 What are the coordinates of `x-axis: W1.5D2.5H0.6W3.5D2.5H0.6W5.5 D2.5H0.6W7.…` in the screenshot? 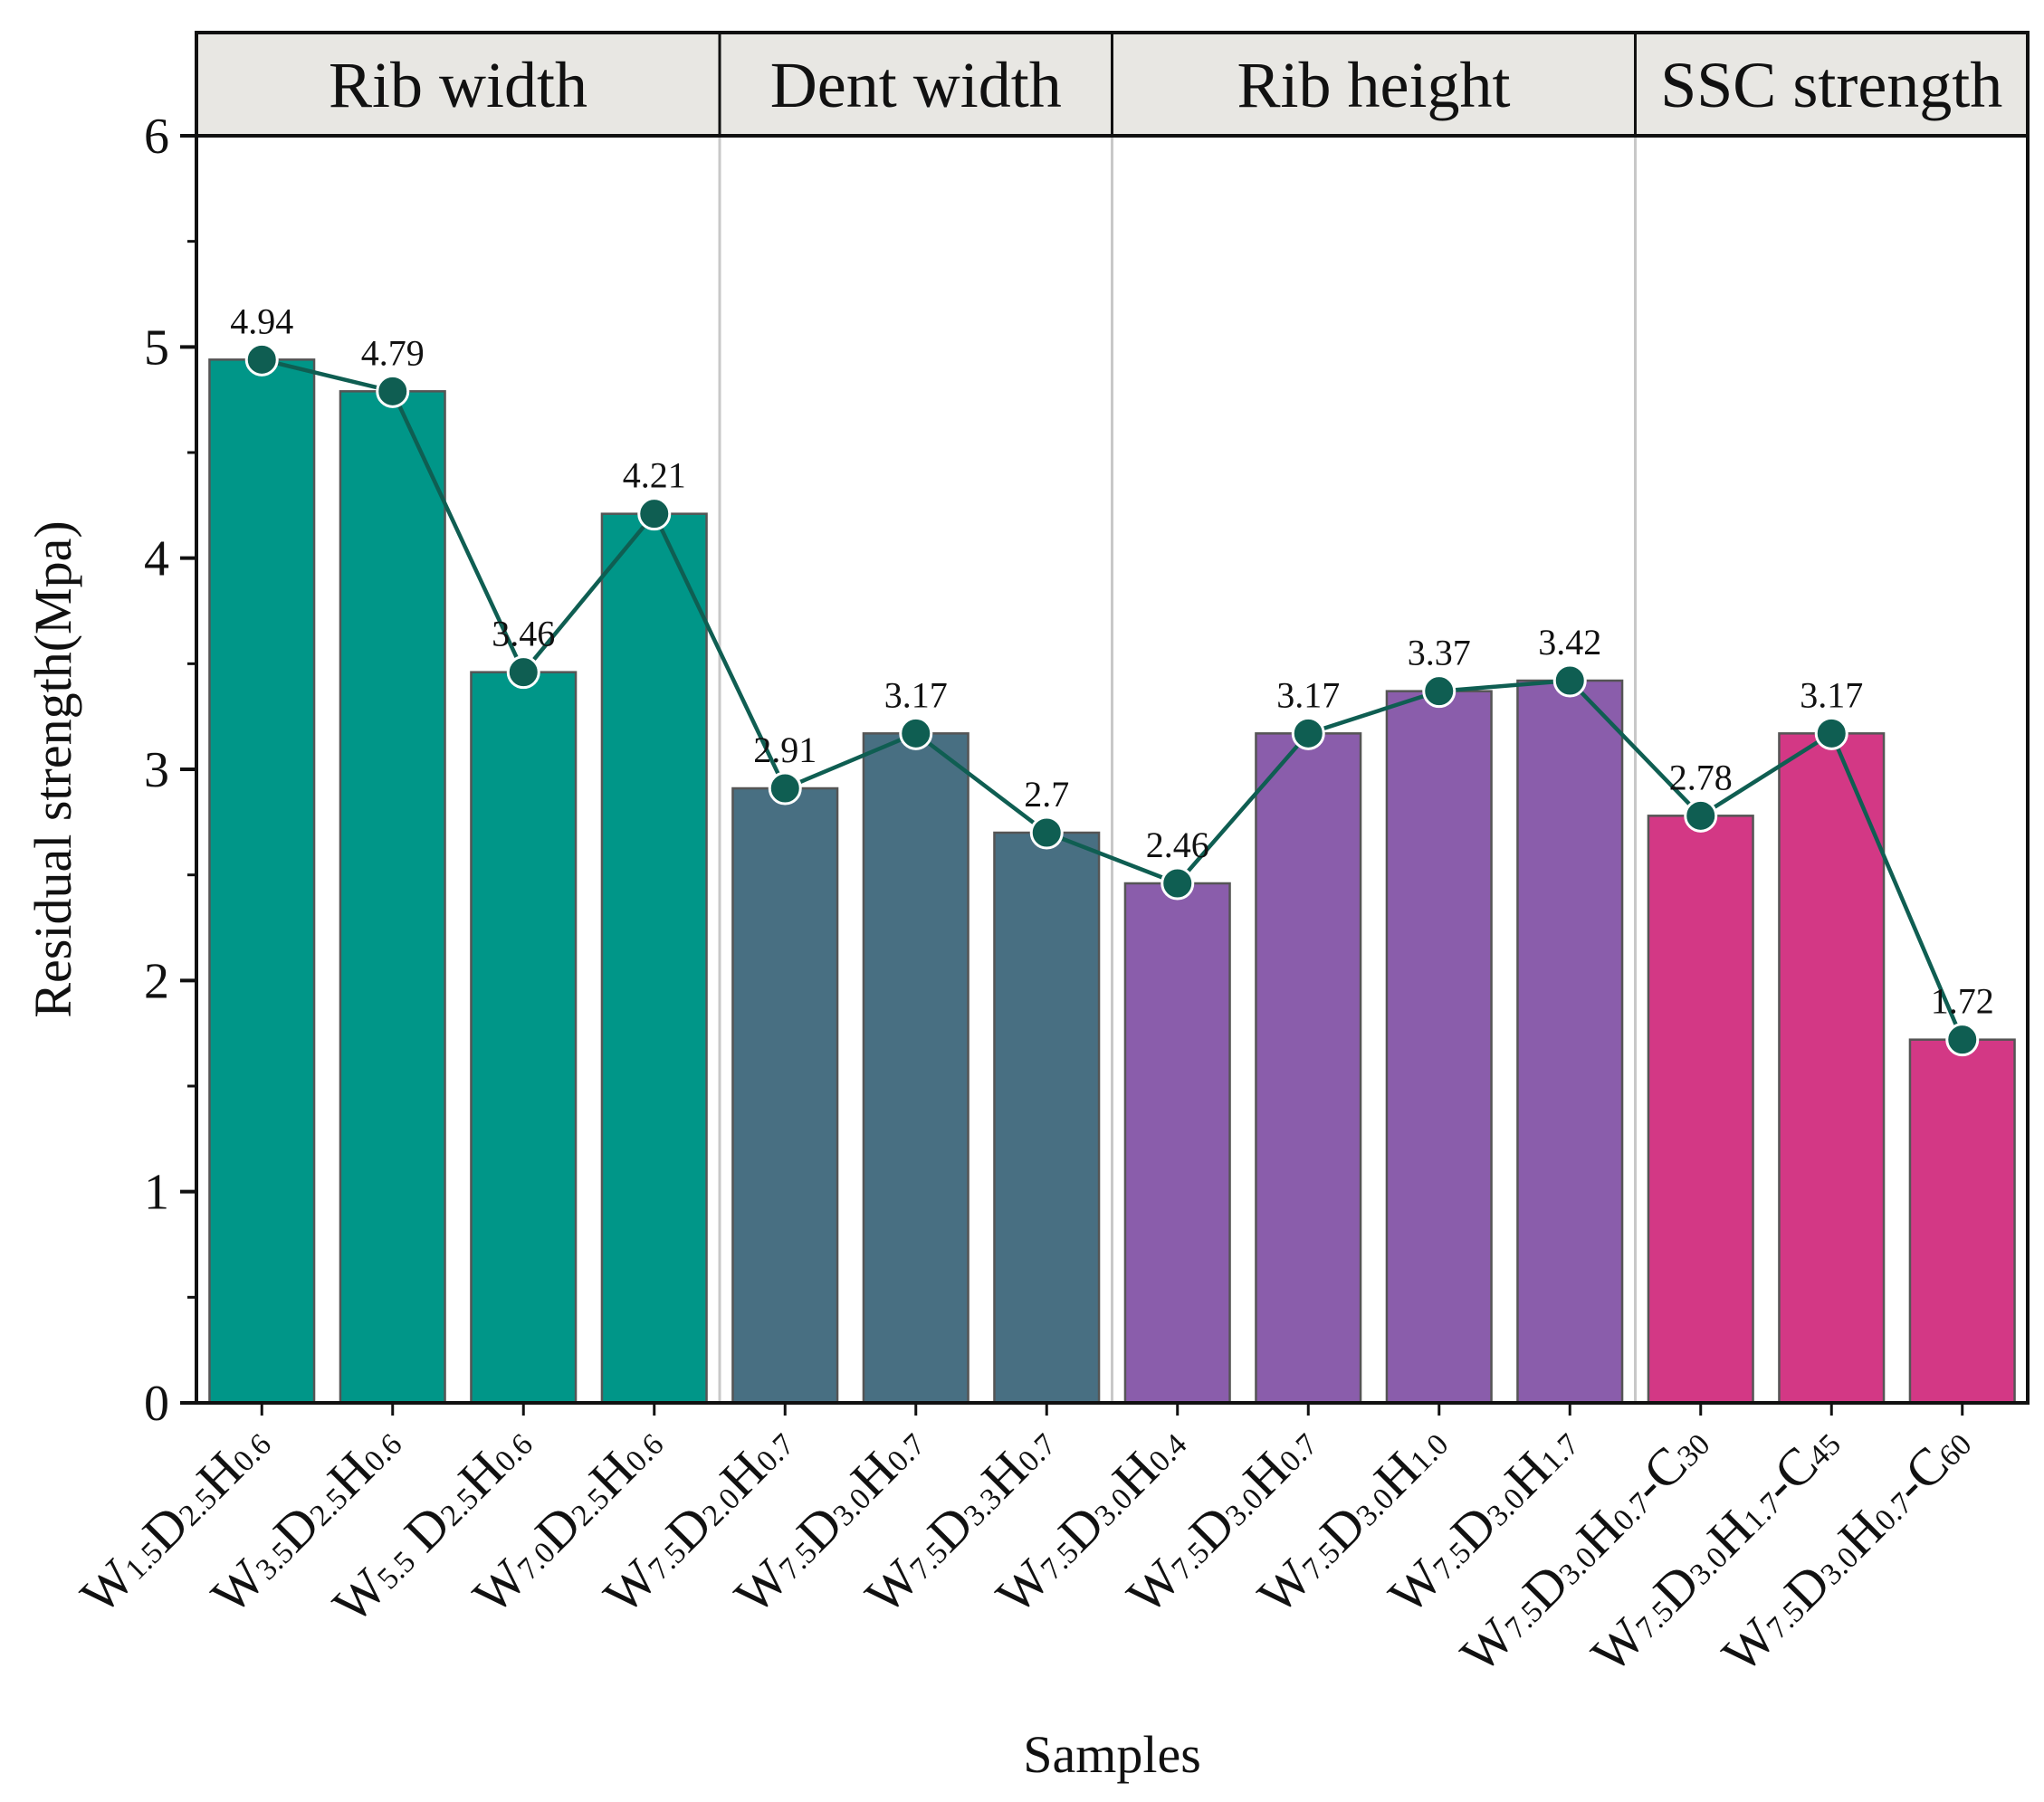 It's located at (1023, 1543).